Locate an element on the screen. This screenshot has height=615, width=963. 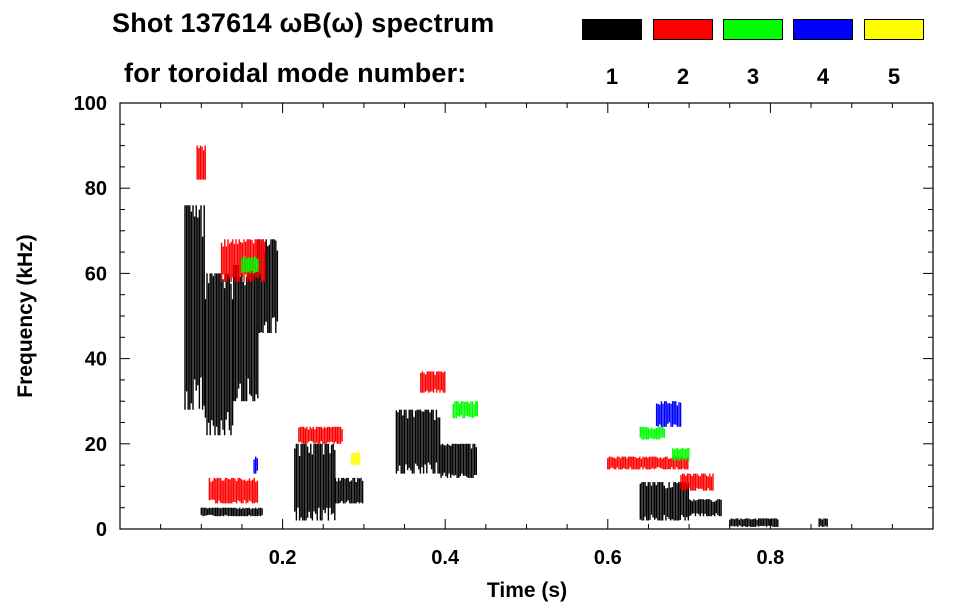
y-tick-label: 20 is located at coordinates (96, 445).